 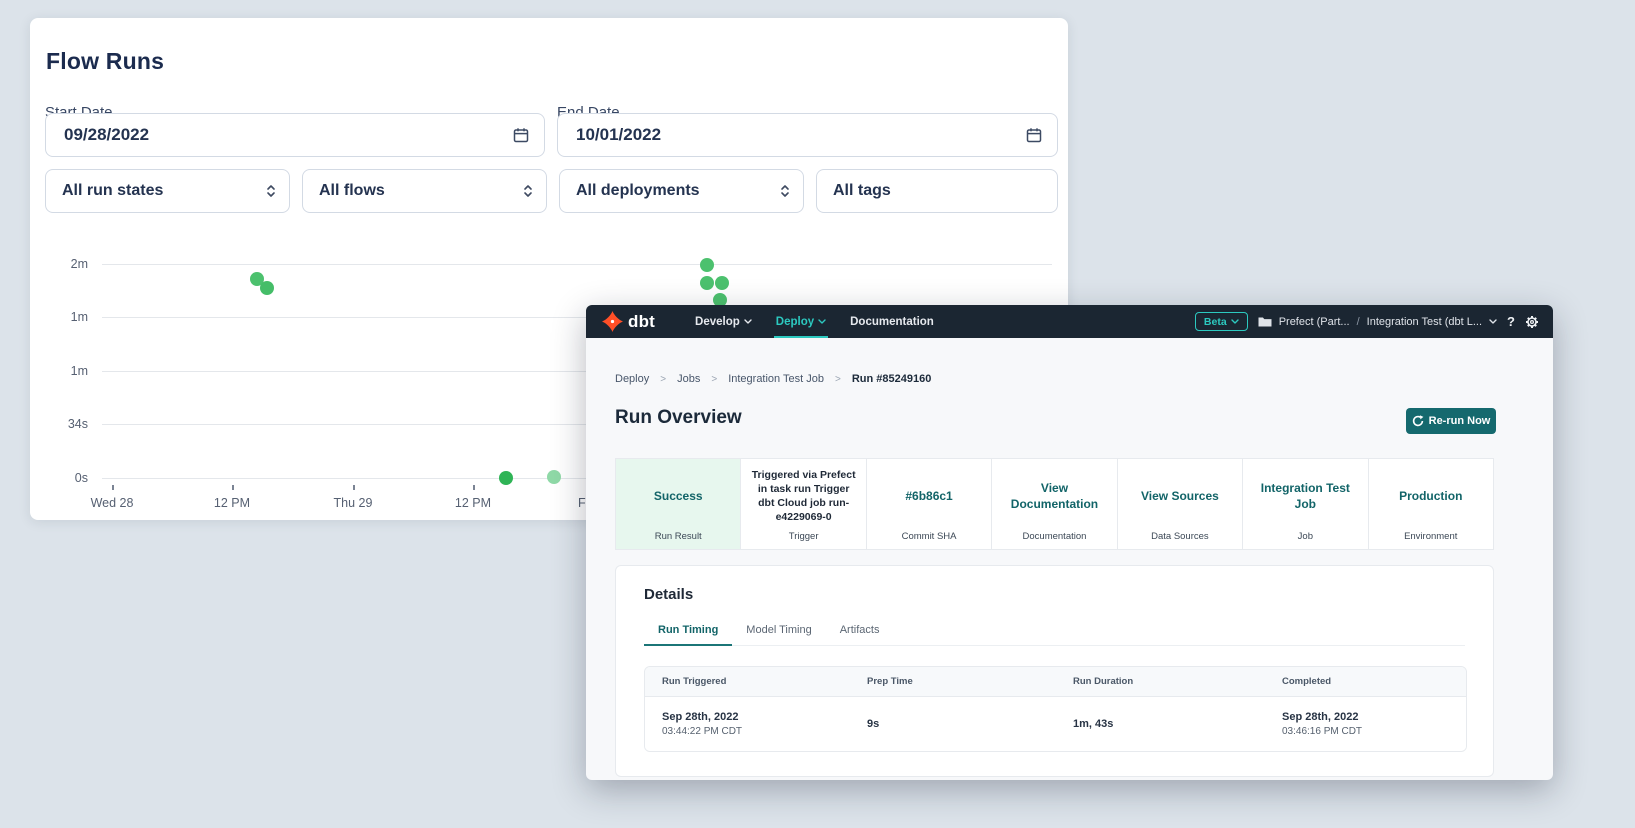 I want to click on breadcrumb-deploy: Deploy, so click(x=632, y=379).